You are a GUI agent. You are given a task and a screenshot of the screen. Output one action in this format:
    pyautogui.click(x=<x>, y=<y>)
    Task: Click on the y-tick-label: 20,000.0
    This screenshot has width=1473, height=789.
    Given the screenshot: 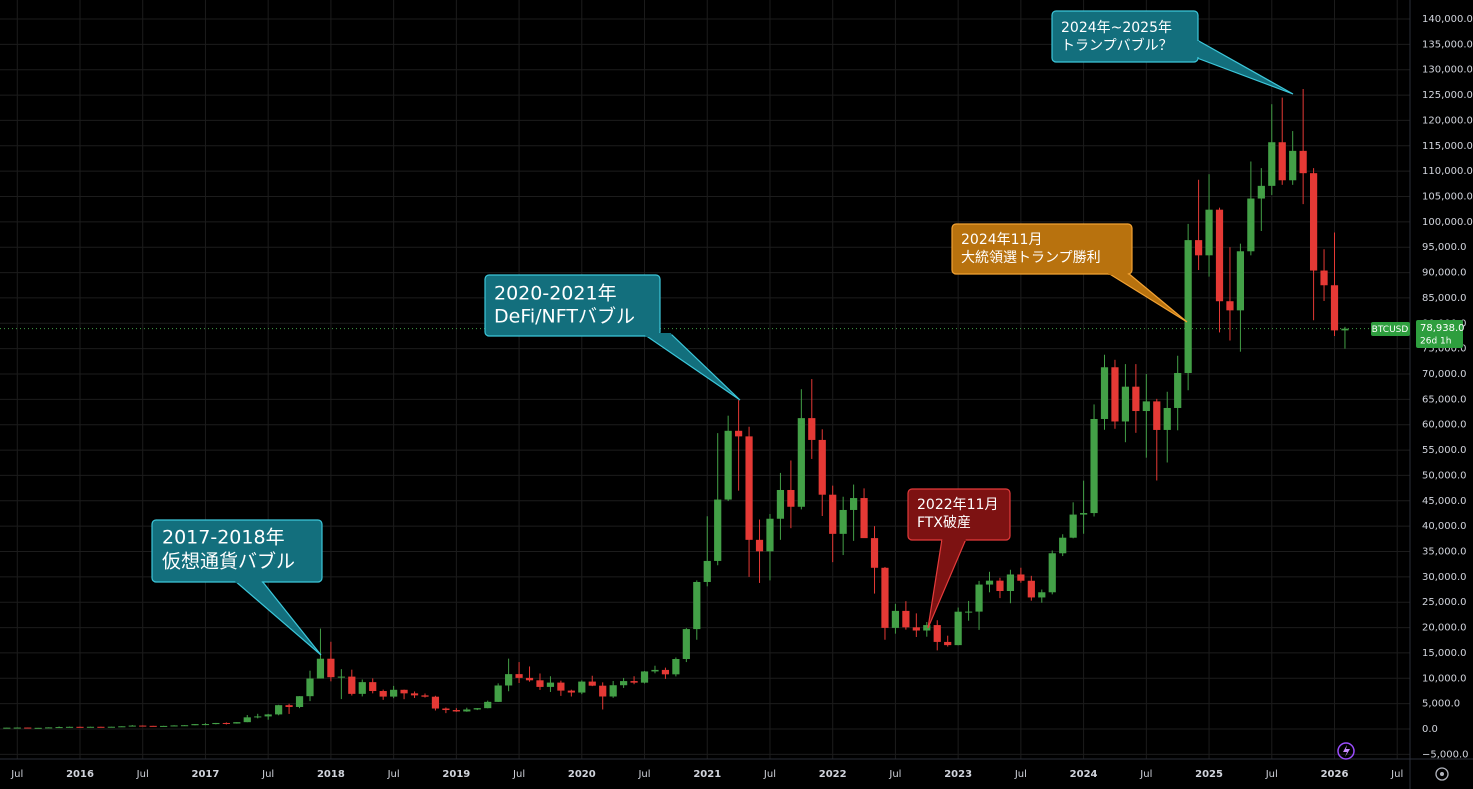 What is the action you would take?
    pyautogui.click(x=1444, y=628)
    